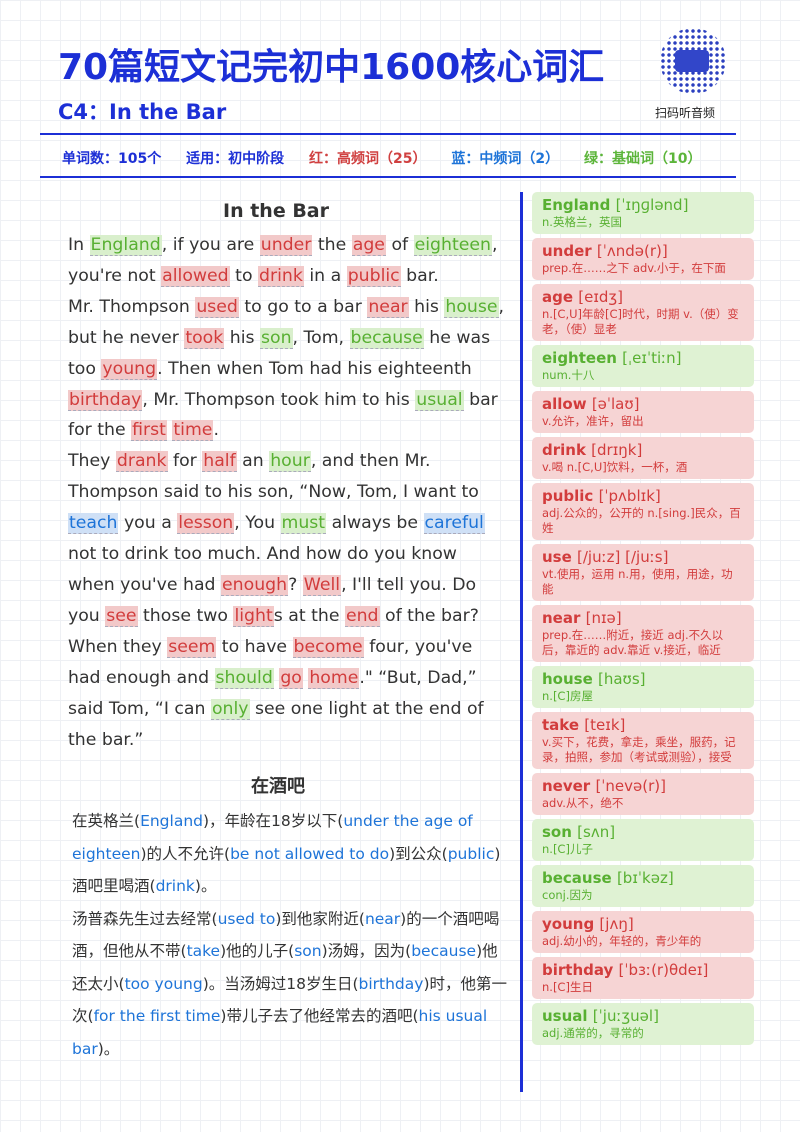  Describe the element at coordinates (439, 400) in the screenshot. I see `vocab-highlight: usual` at that location.